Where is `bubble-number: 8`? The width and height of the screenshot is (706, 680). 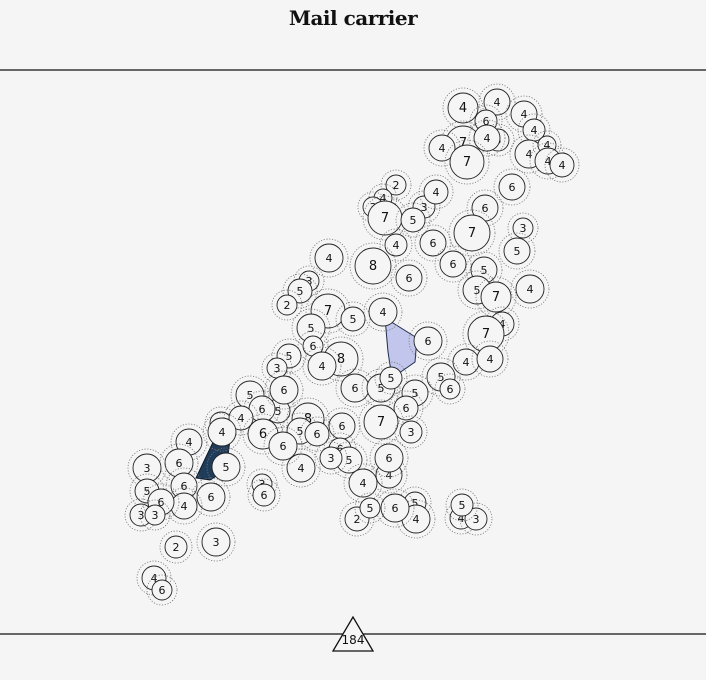 bubble-number: 8 is located at coordinates (341, 359).